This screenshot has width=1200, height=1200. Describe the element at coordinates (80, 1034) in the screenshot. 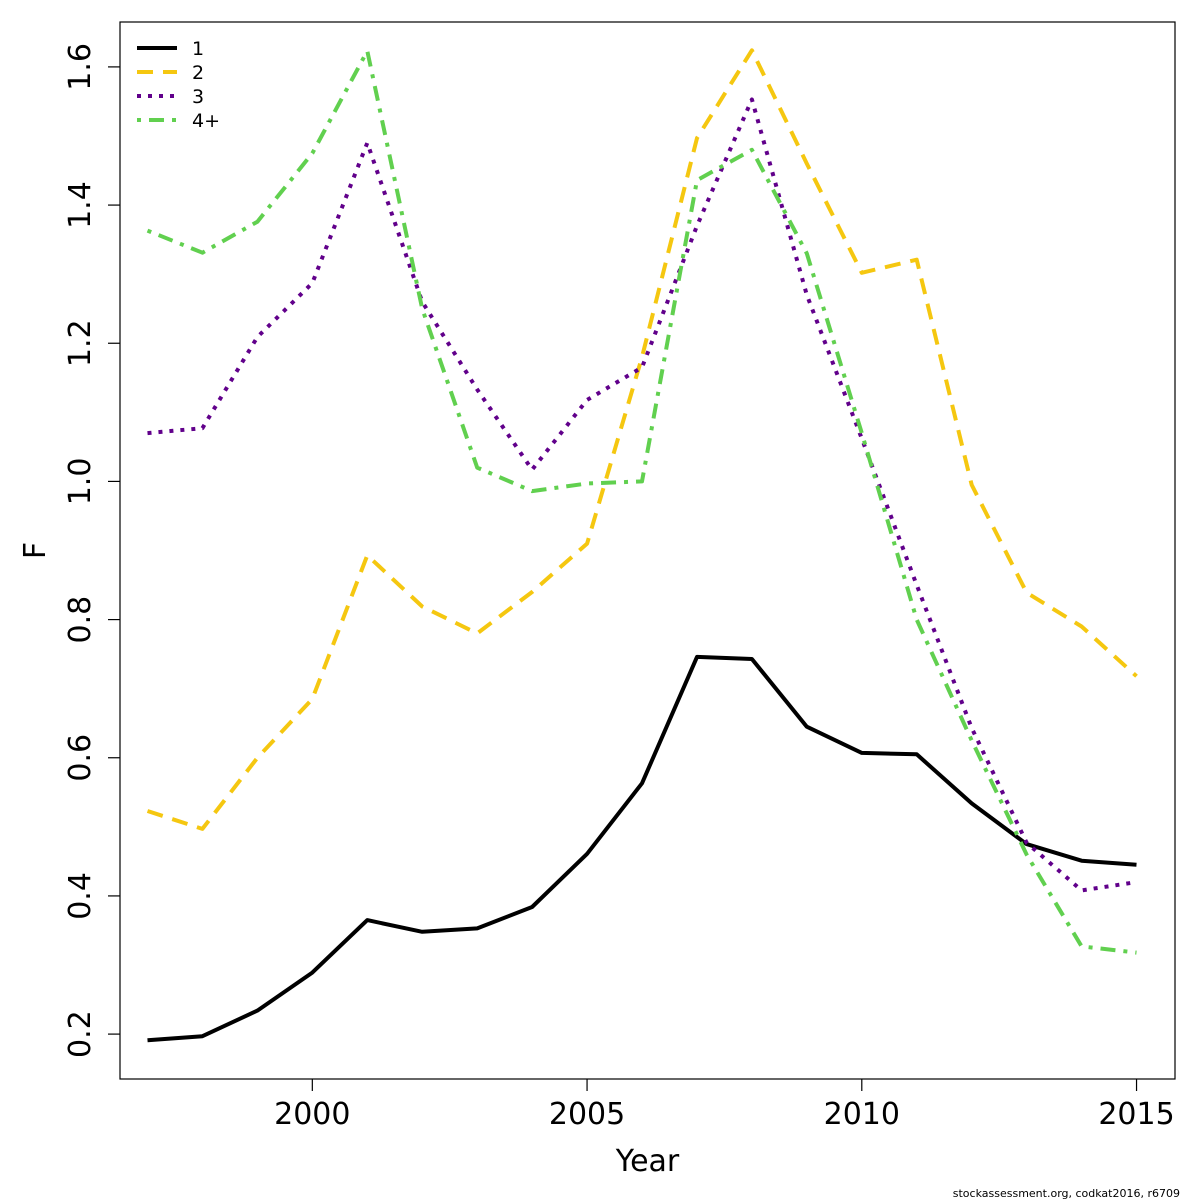

I see `y-tick-label-0: 0.2` at that location.